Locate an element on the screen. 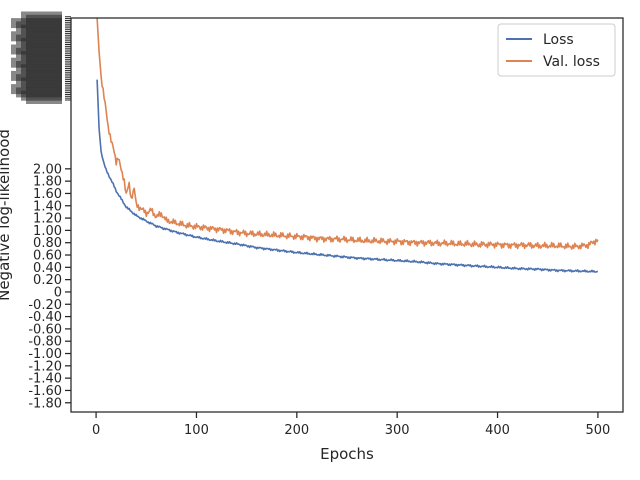 This screenshot has height=480, width=640. legend-label: Loss is located at coordinates (558, 40).